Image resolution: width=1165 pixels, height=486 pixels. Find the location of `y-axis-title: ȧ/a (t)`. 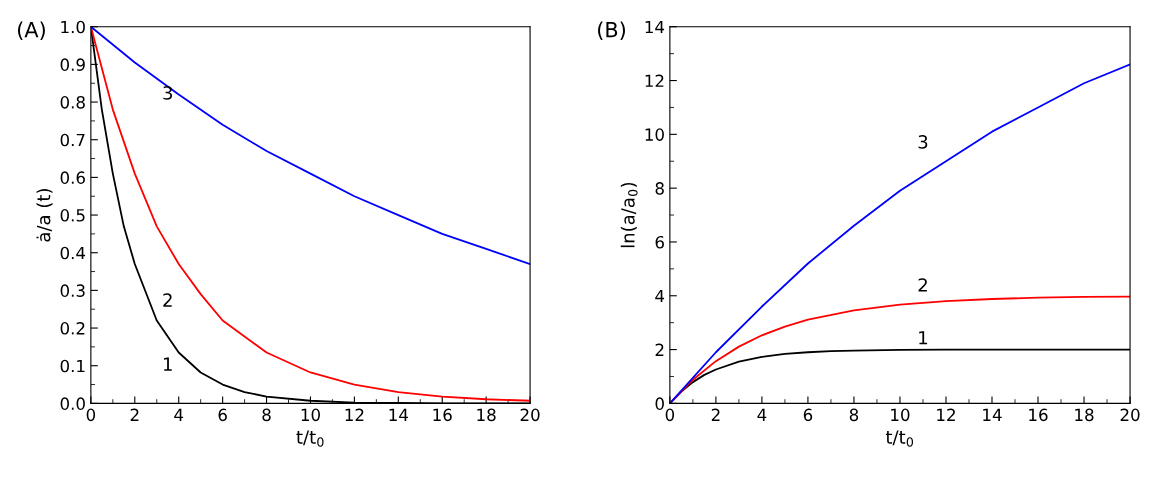

y-axis-title: ȧ/a (t) is located at coordinates (44, 215).